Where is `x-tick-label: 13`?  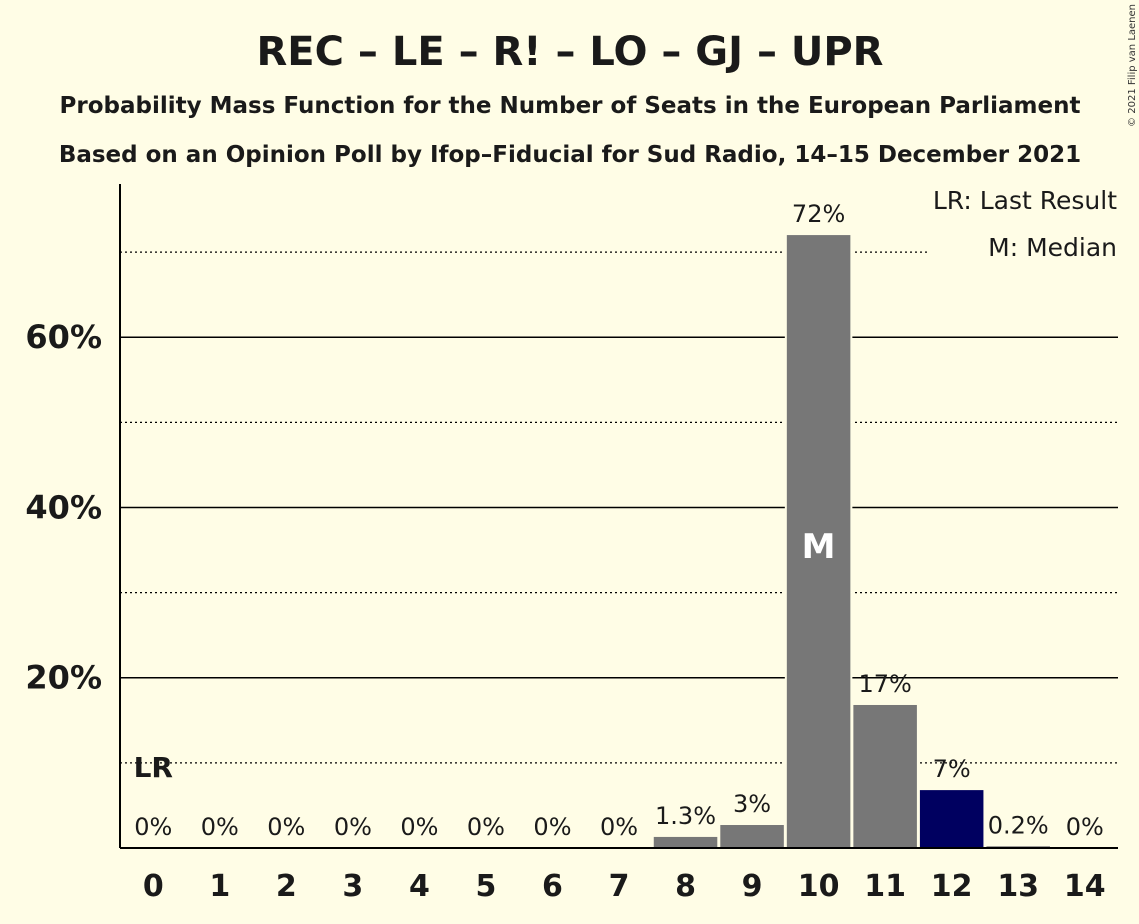 x-tick-label: 13 is located at coordinates (1018, 886).